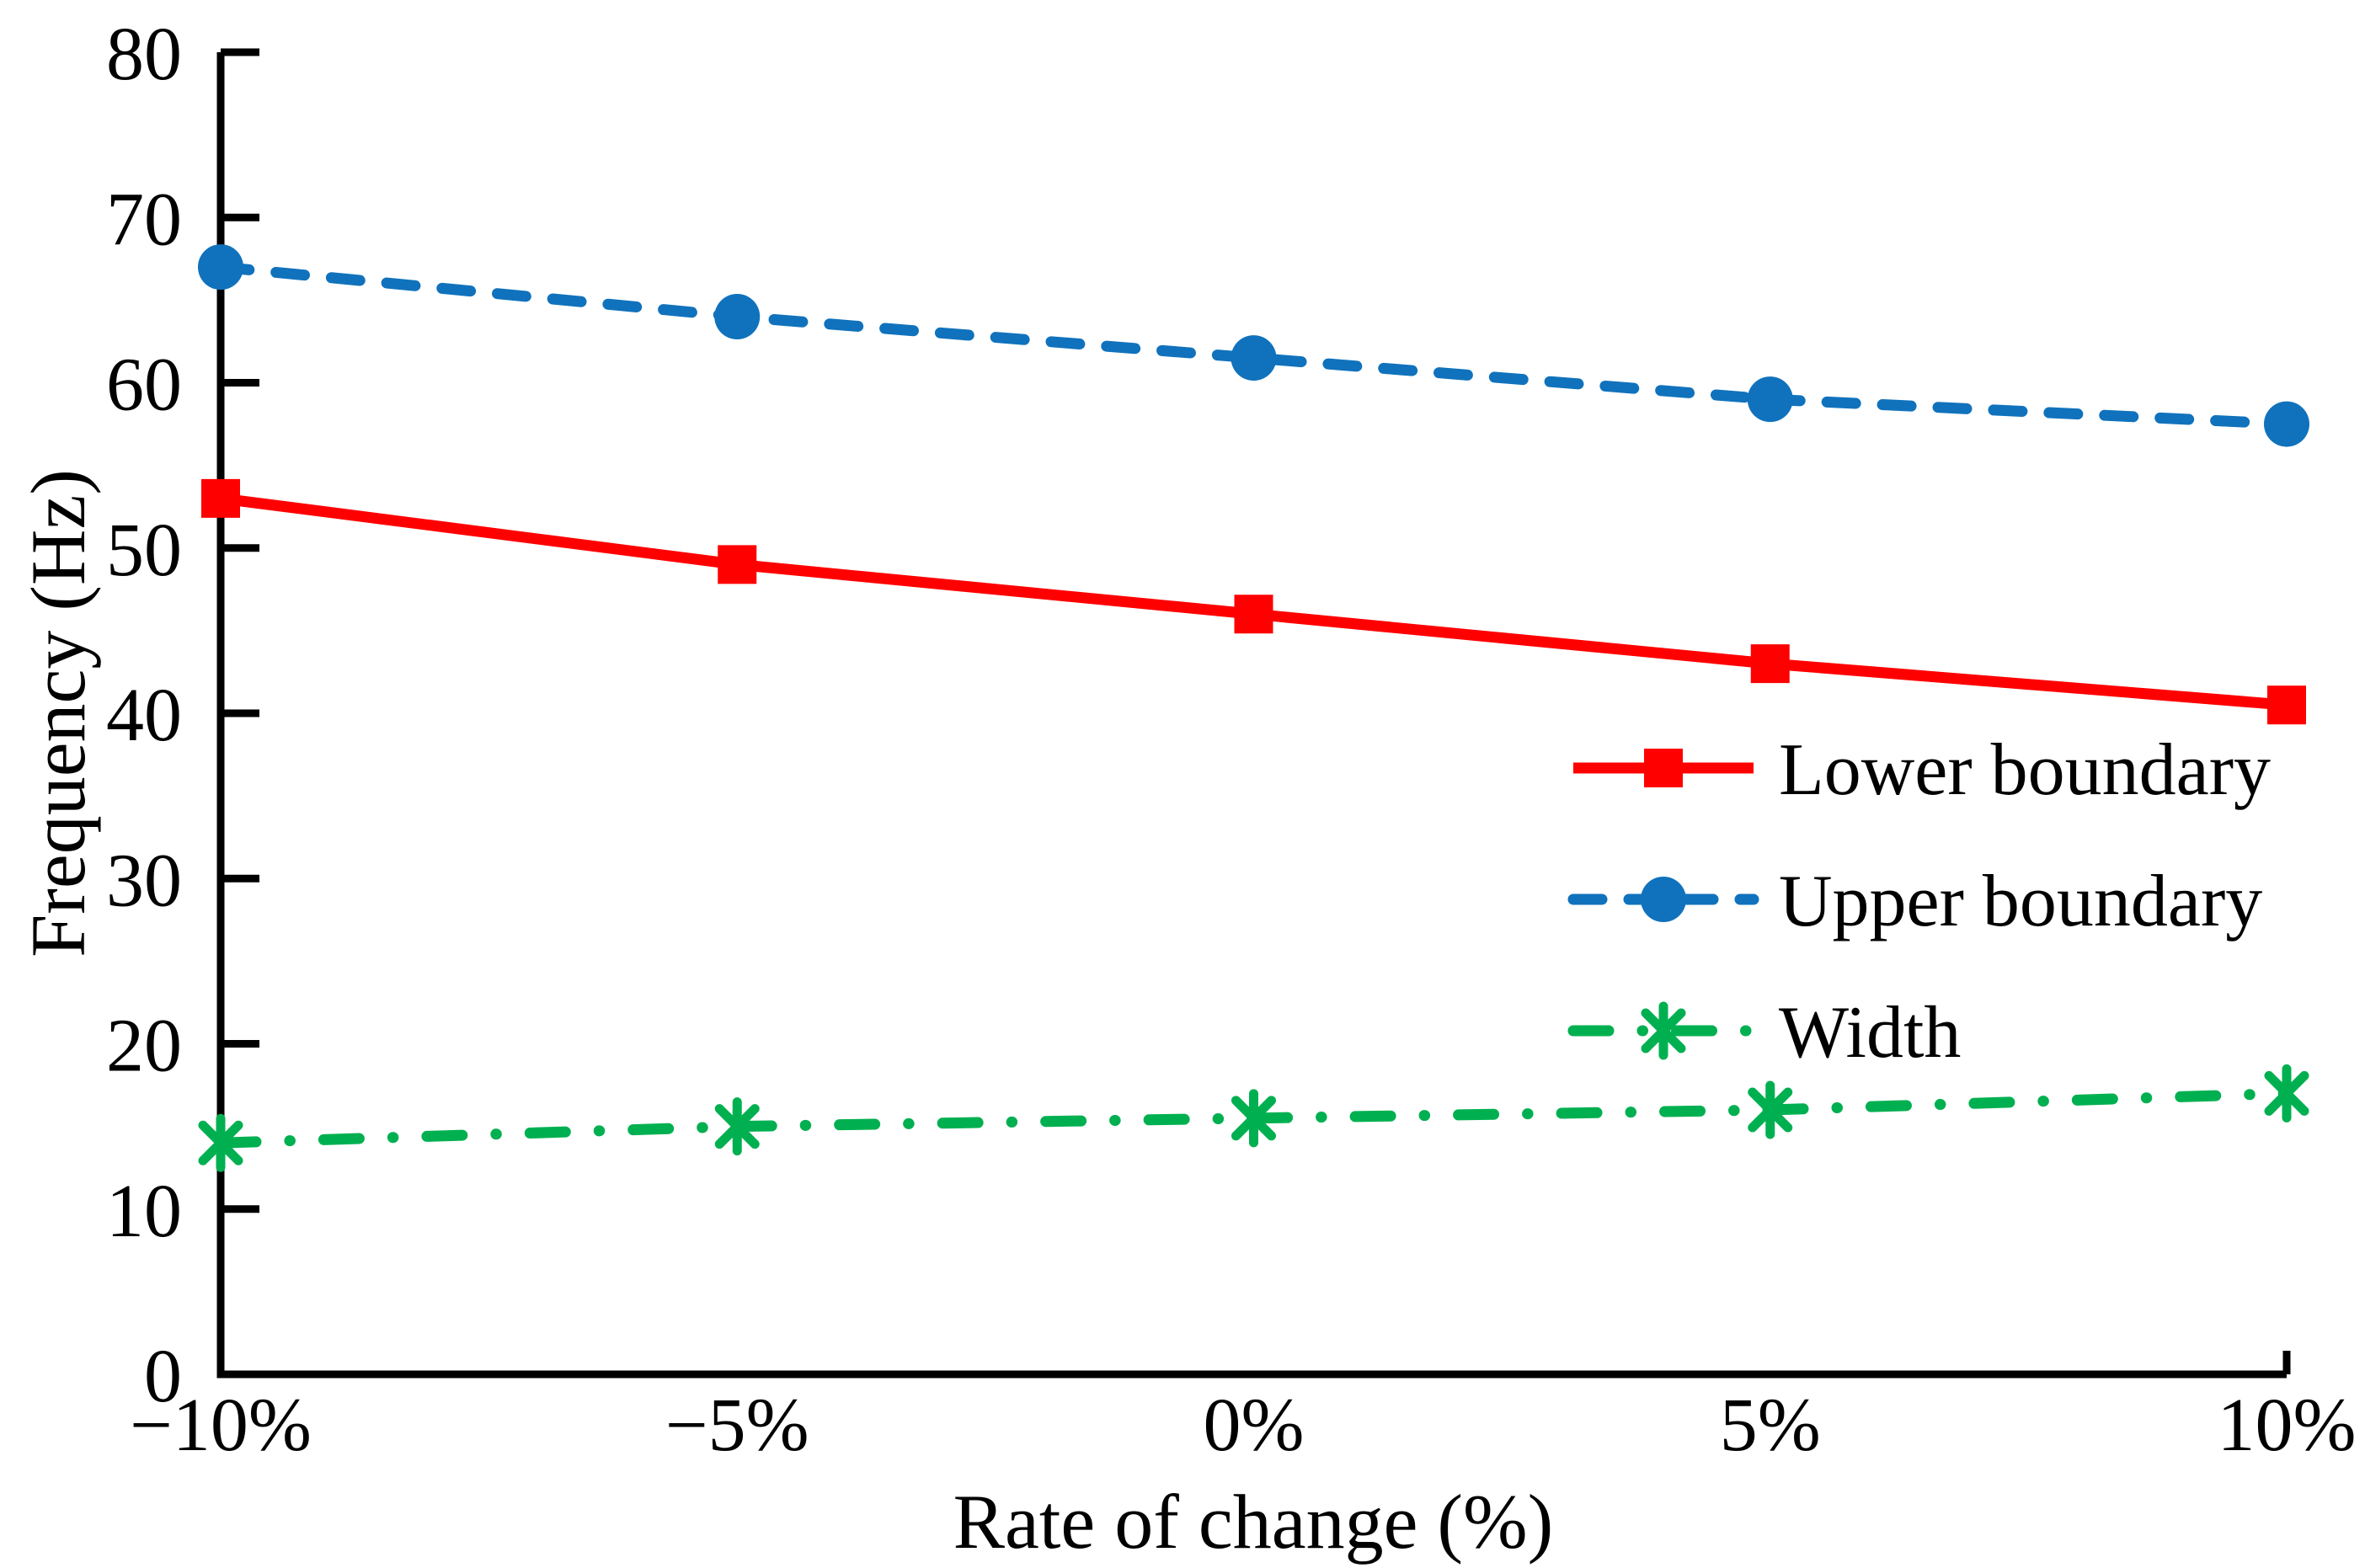  I want to click on y-tick-label: 50, so click(144, 550).